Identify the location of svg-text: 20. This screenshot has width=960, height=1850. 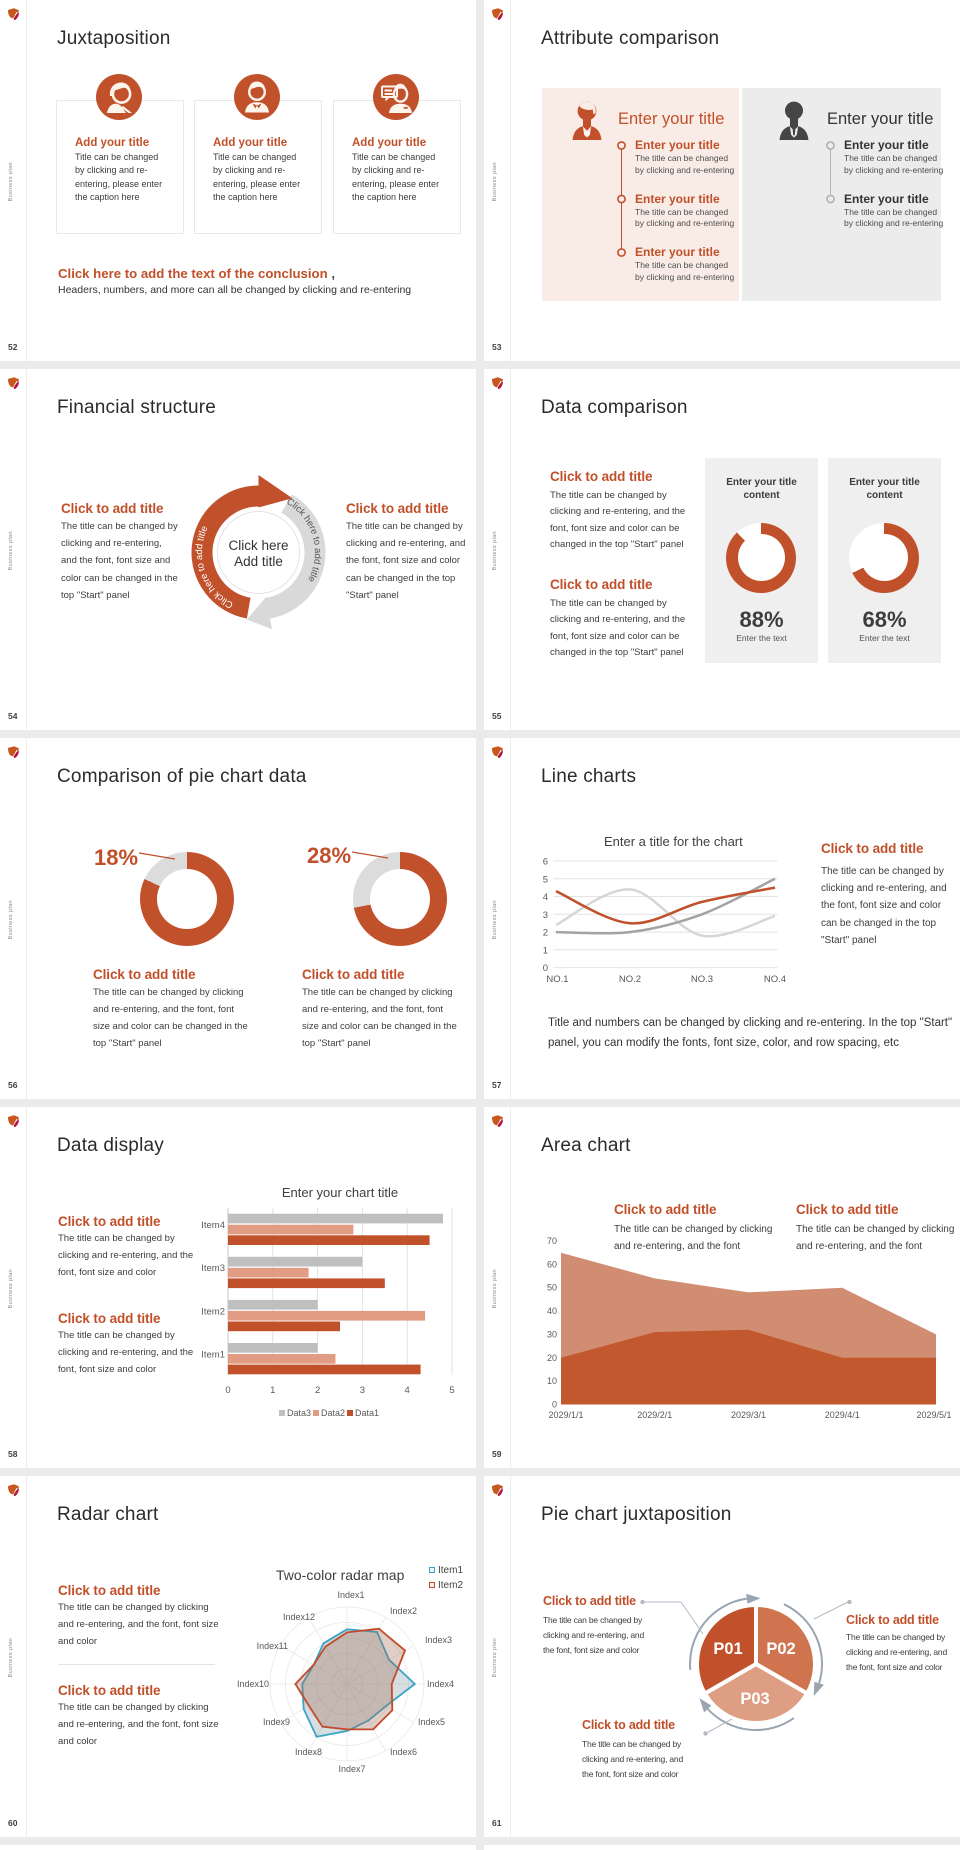
(552, 1358).